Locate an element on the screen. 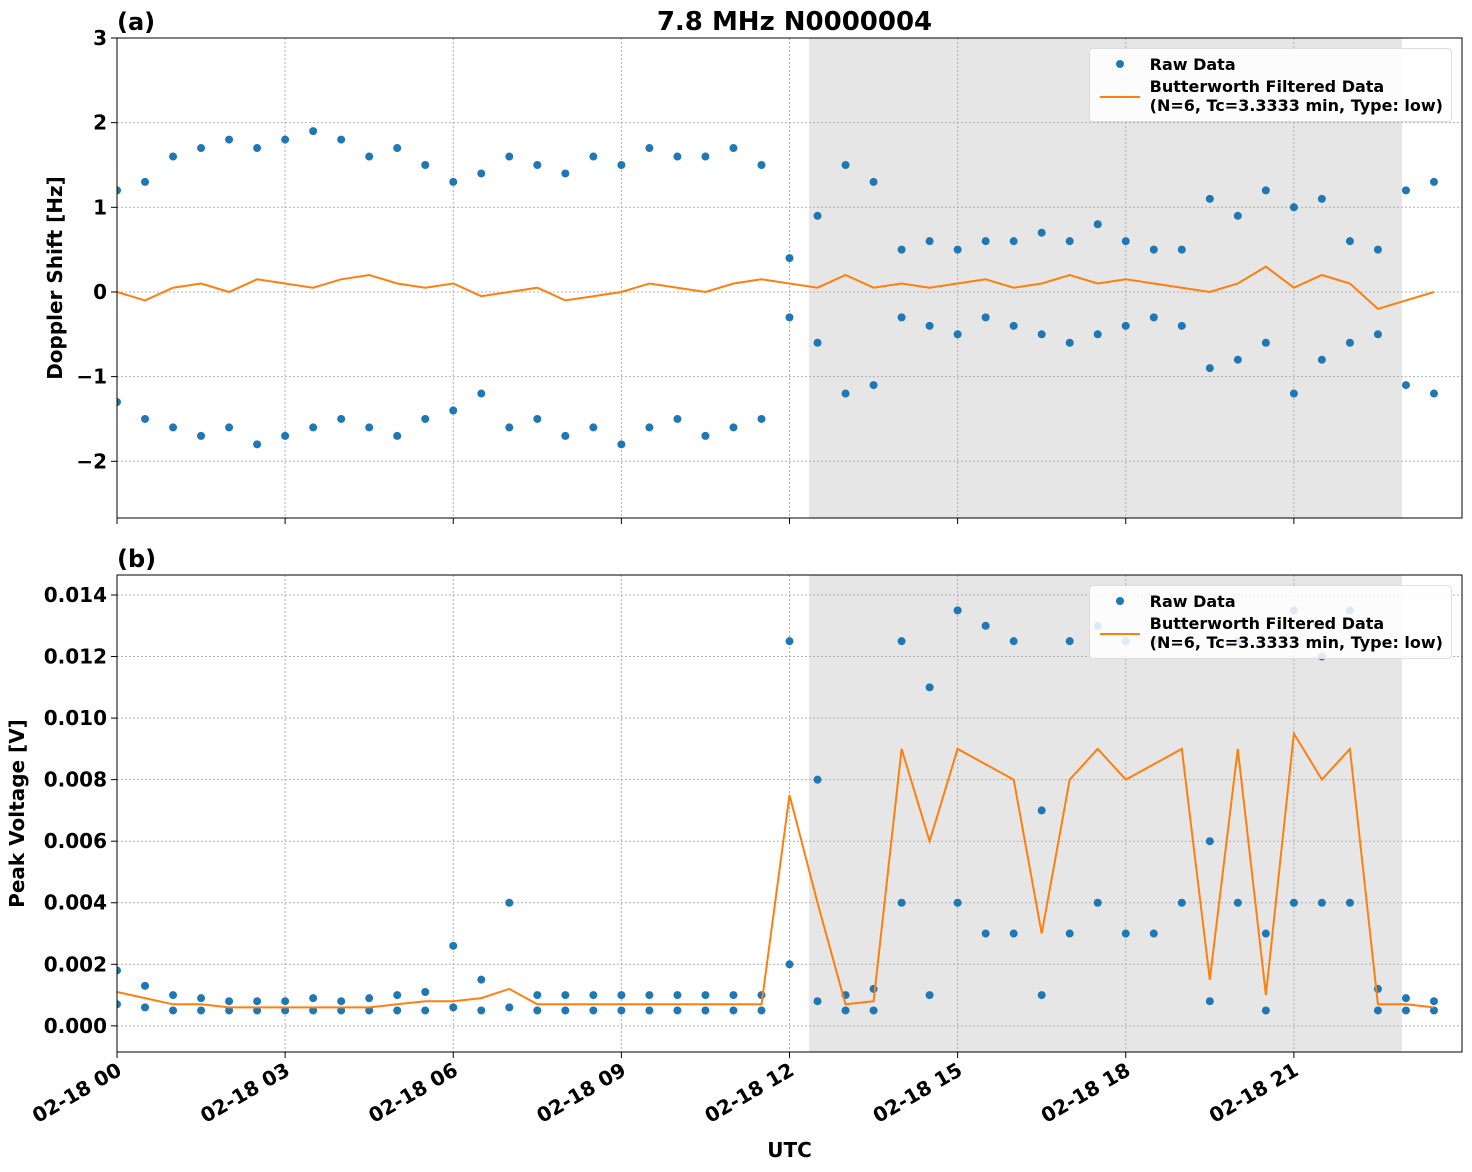  y-tick-label: 0.008 is located at coordinates (75, 780).